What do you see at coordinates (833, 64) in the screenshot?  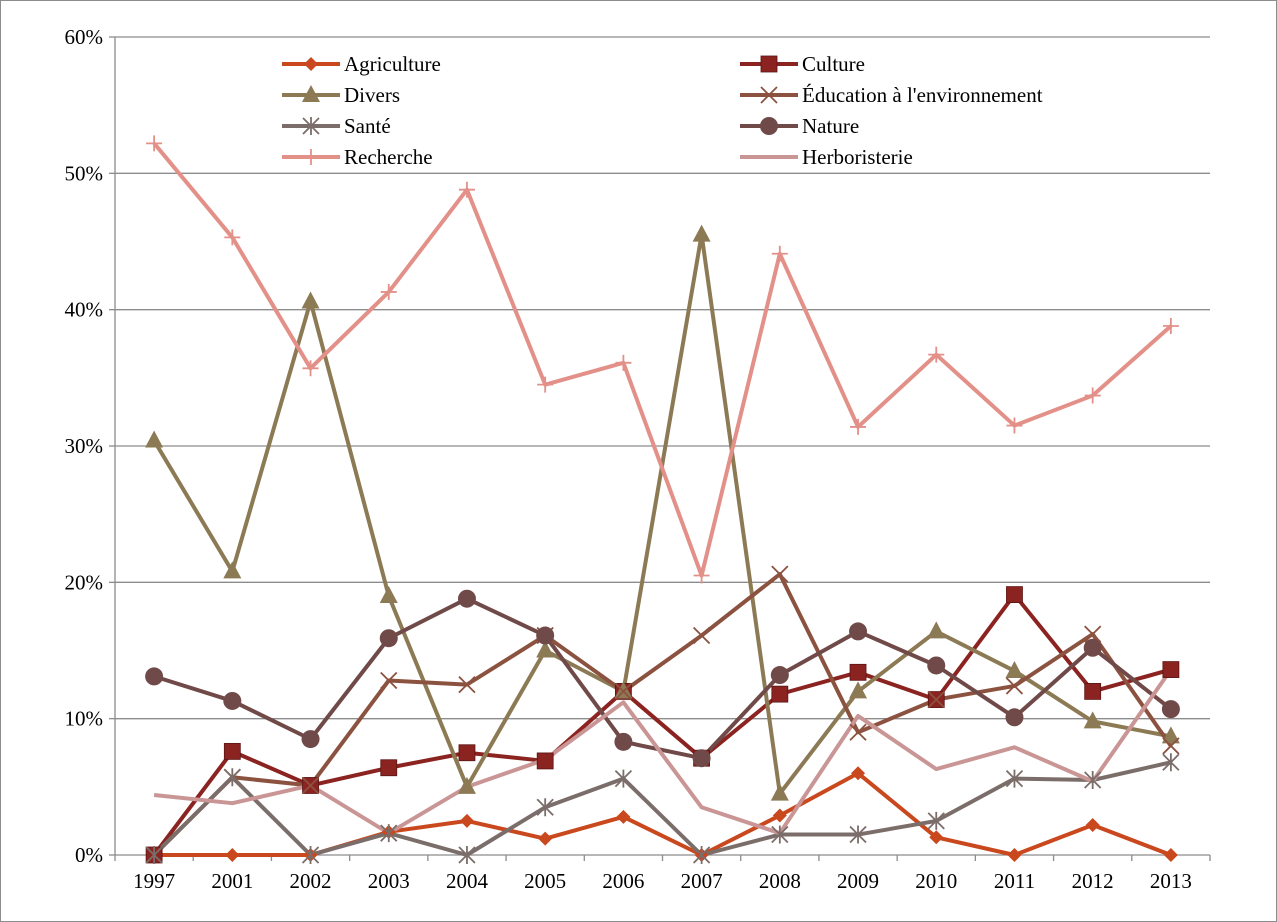 I see `legend-label: Culture` at bounding box center [833, 64].